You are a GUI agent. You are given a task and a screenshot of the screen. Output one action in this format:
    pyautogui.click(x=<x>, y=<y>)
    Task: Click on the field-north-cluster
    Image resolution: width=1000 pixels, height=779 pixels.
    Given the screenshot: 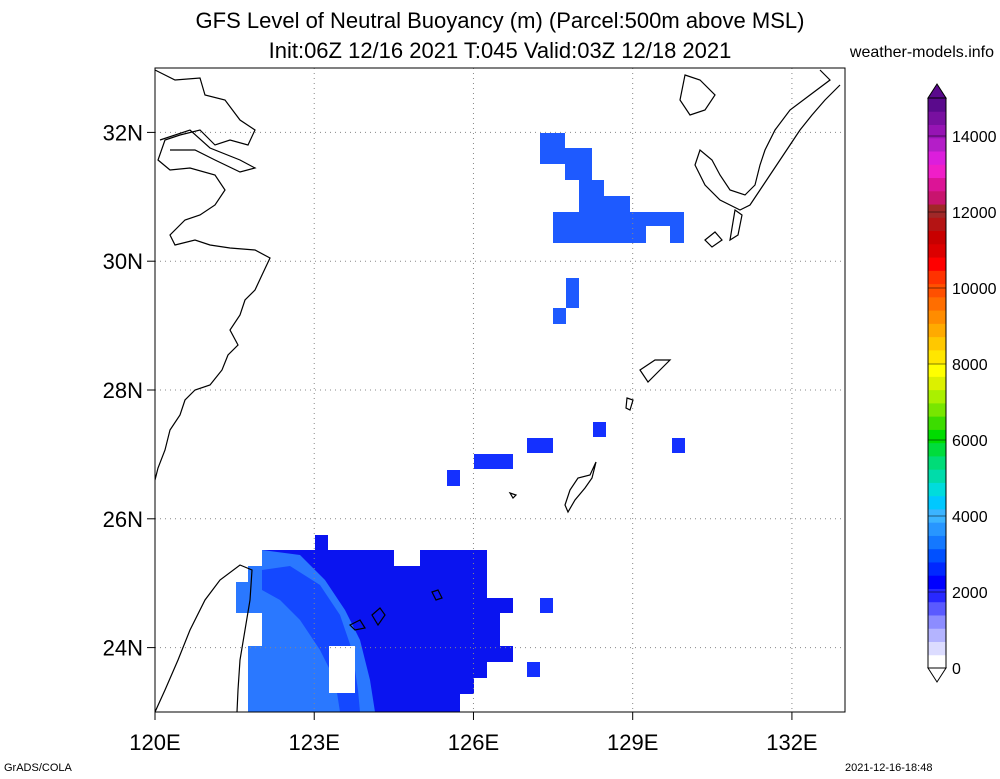 What is the action you would take?
    pyautogui.click(x=612, y=188)
    